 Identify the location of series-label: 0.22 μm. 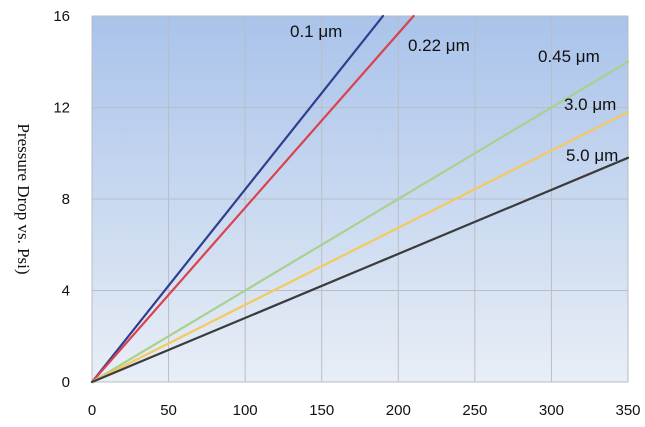
(439, 45).